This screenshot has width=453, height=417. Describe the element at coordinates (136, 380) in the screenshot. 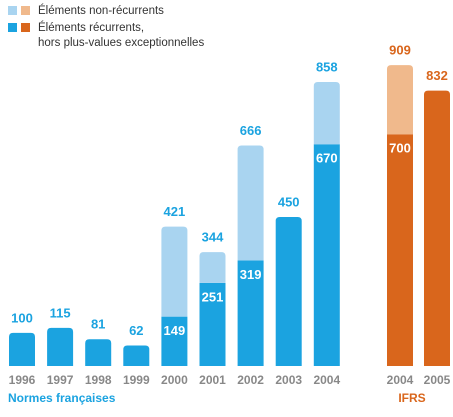

I see `x-tick-label: 1999` at that location.